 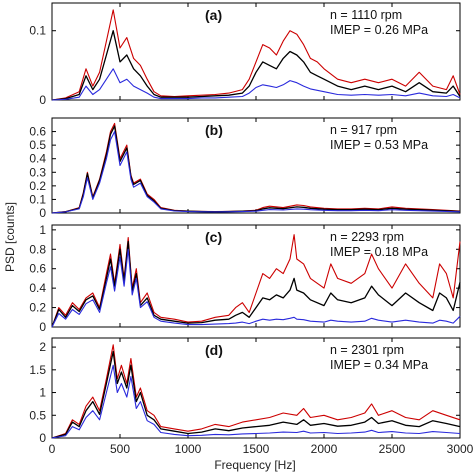 What do you see at coordinates (37, 249) in the screenshot?
I see `y-tick-label: 0.8` at bounding box center [37, 249].